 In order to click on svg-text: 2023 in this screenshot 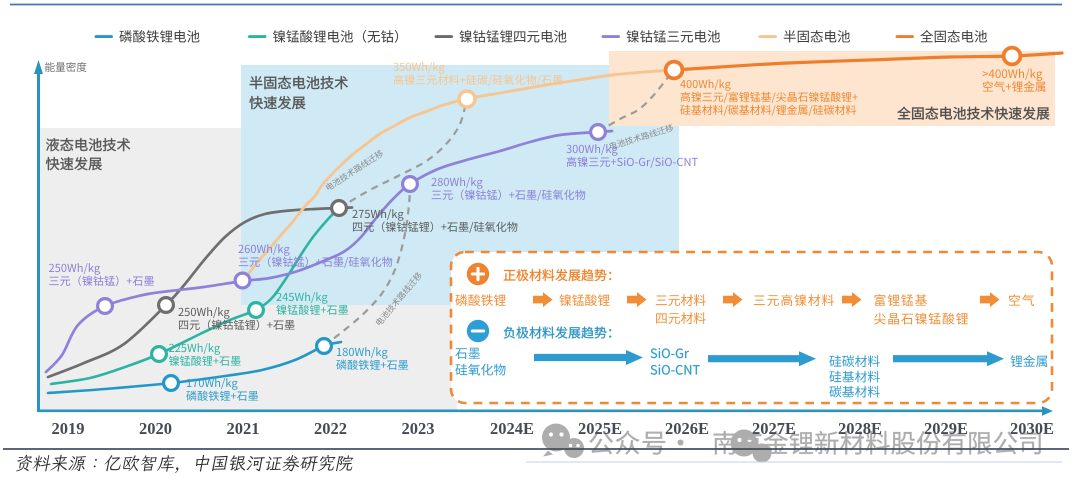, I will do `click(418, 428)`.